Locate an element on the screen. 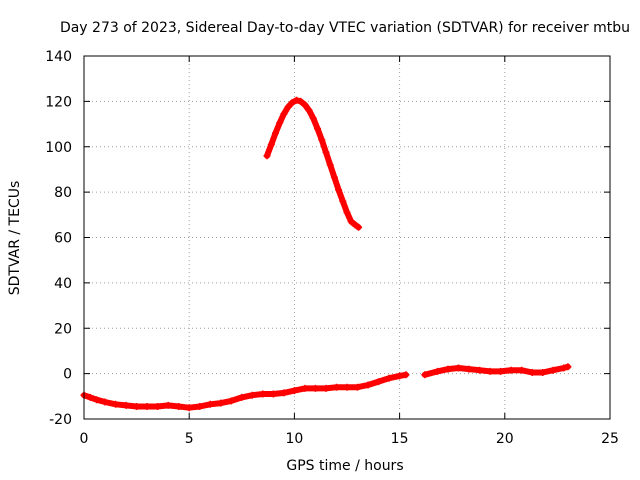 The image size is (640, 480). y-tick-label: 40 is located at coordinates (63, 284).